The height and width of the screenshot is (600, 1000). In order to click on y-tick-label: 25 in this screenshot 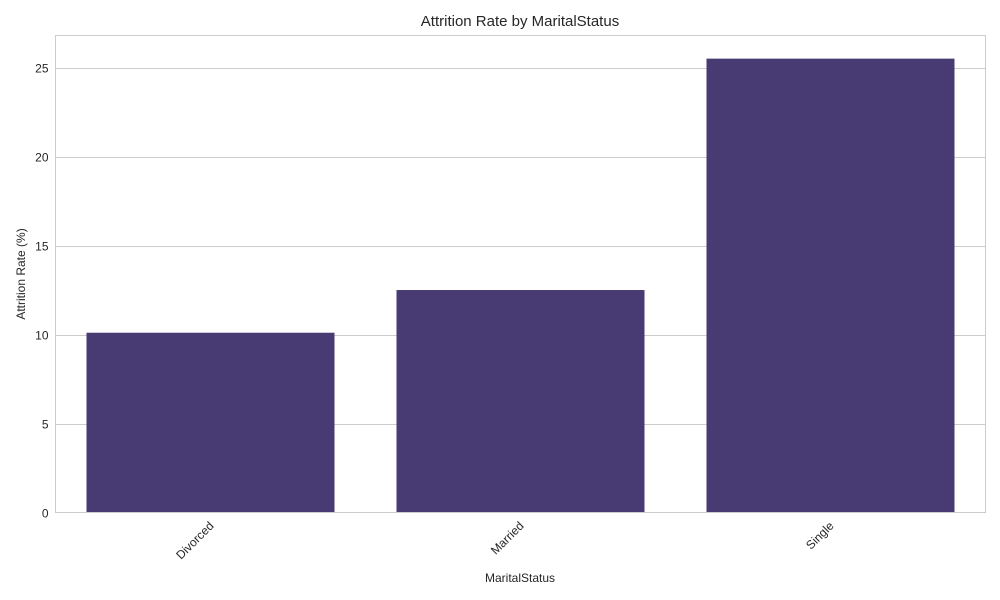, I will do `click(42, 69)`.